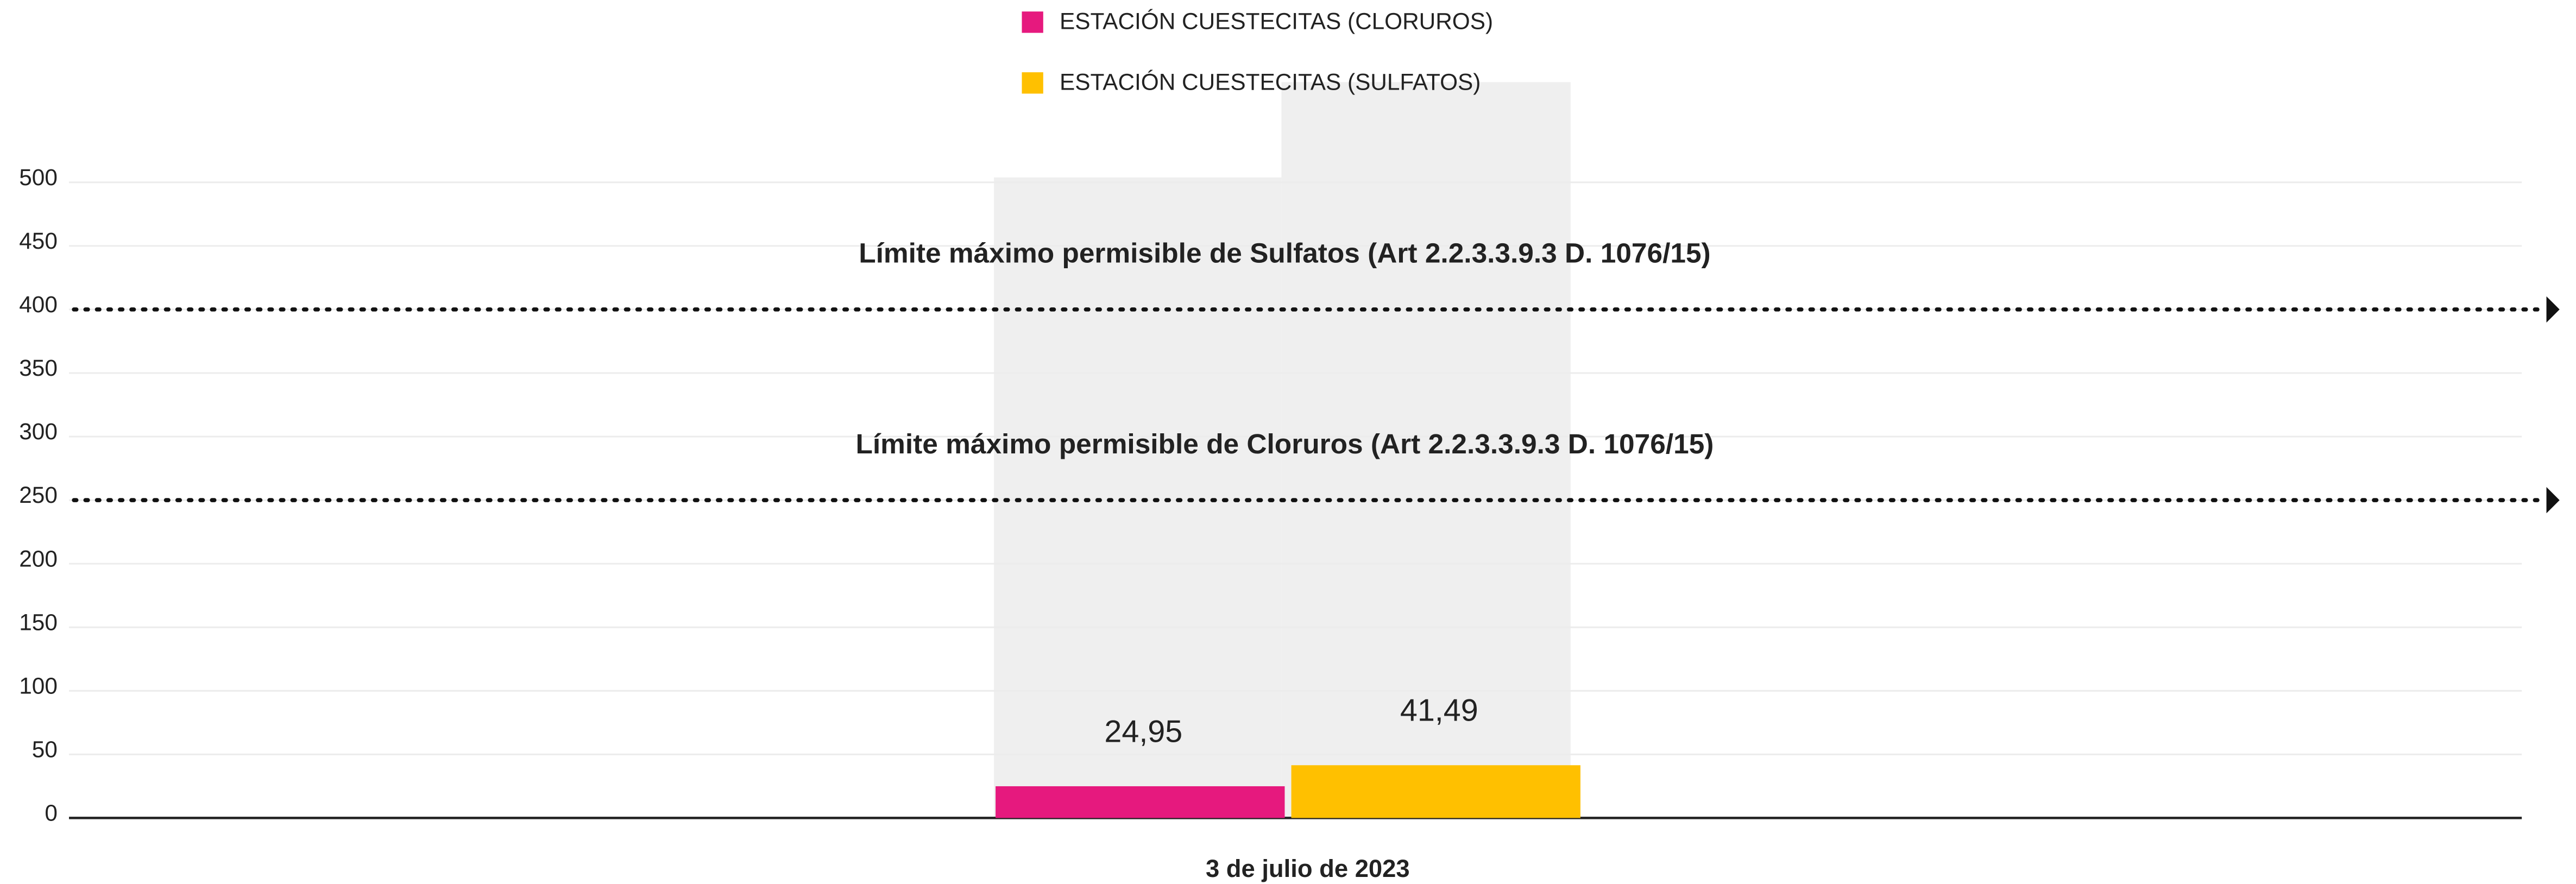 The image size is (2576, 884). Describe the element at coordinates (1308, 868) in the screenshot. I see `x-tick-label: 3 de julio de 2023` at that location.